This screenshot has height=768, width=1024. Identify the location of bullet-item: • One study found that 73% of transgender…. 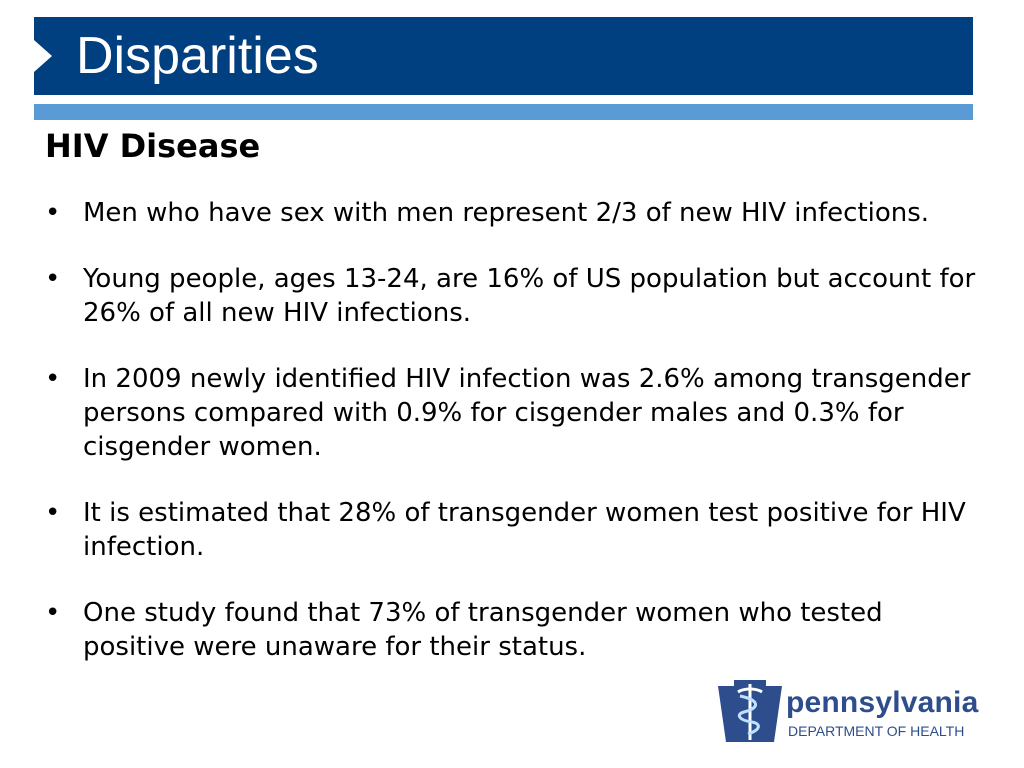
(515, 630).